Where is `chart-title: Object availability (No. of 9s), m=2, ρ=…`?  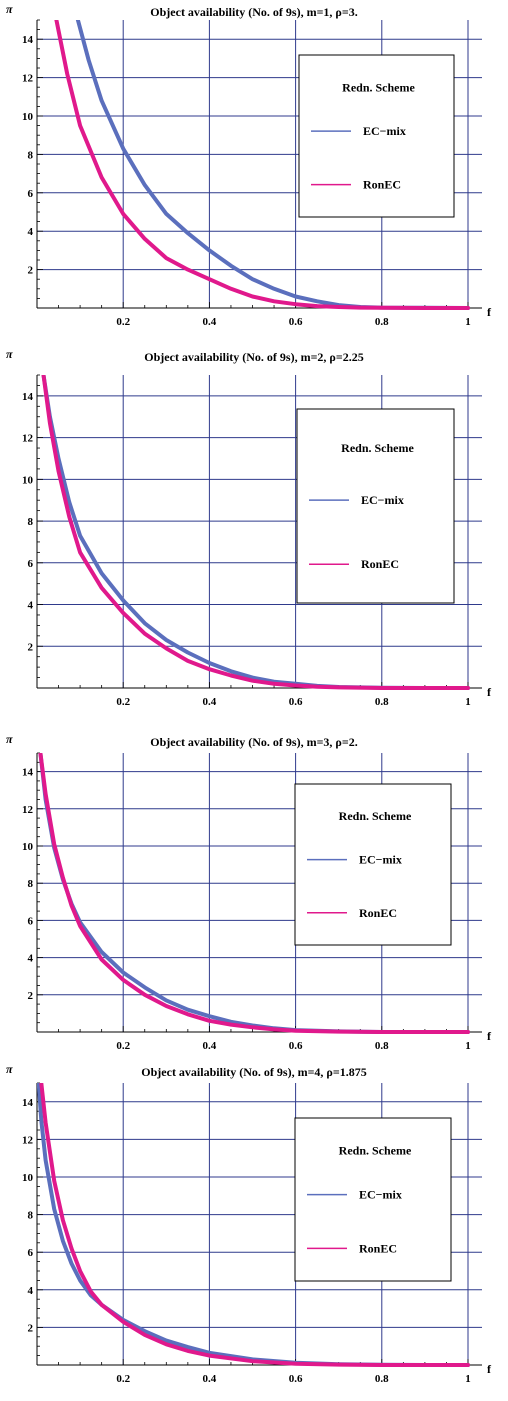 chart-title: Object availability (No. of 9s), m=2, ρ=… is located at coordinates (253, 357).